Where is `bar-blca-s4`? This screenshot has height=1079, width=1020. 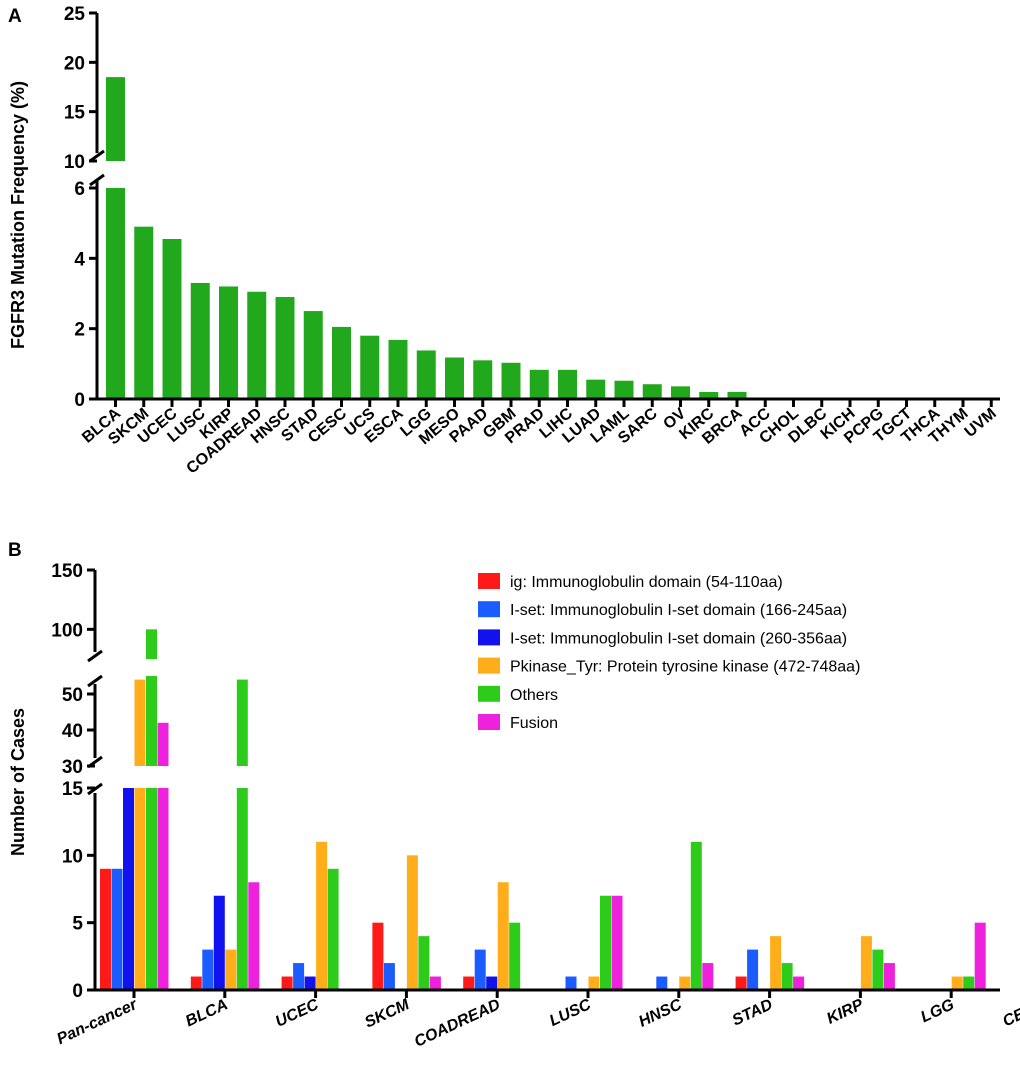 bar-blca-s4 is located at coordinates (231, 969).